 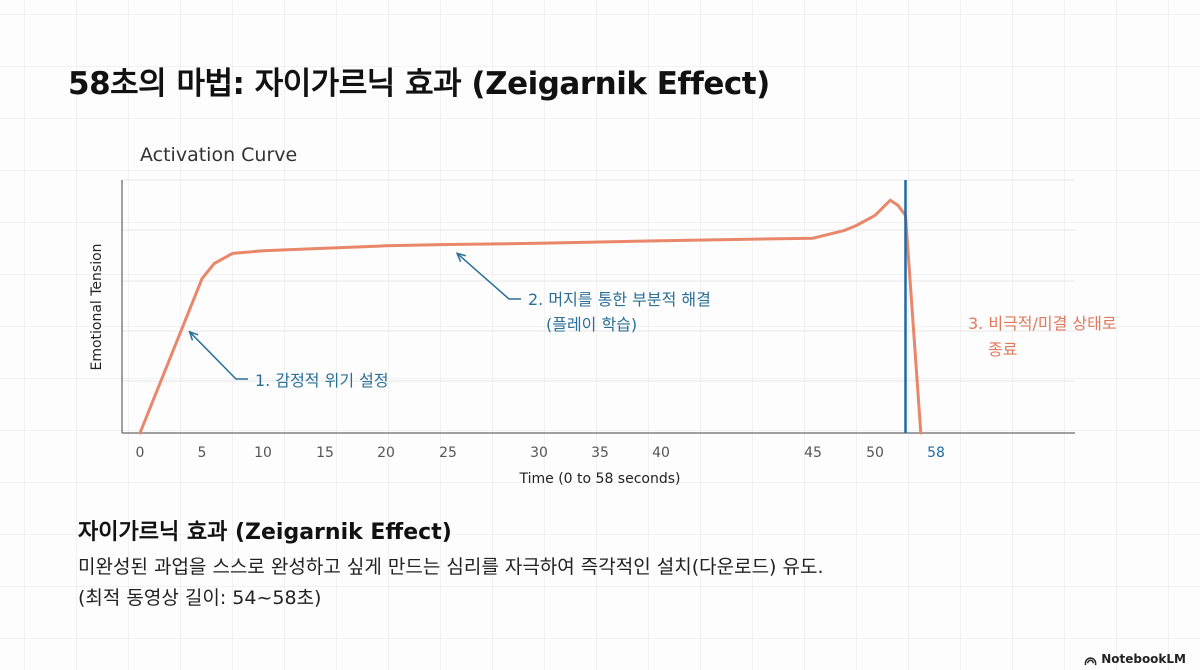 I want to click on x-tick-label-35: 35, so click(x=600, y=453).